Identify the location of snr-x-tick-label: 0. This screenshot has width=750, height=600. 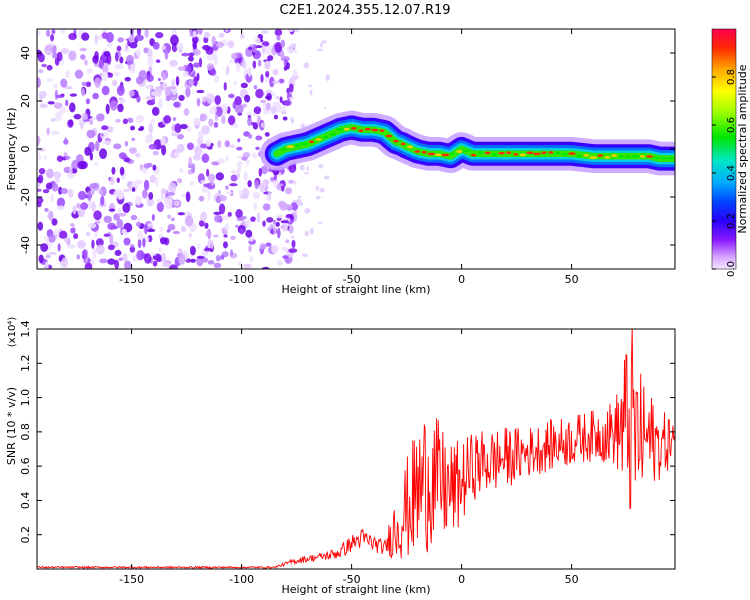
(461, 579).